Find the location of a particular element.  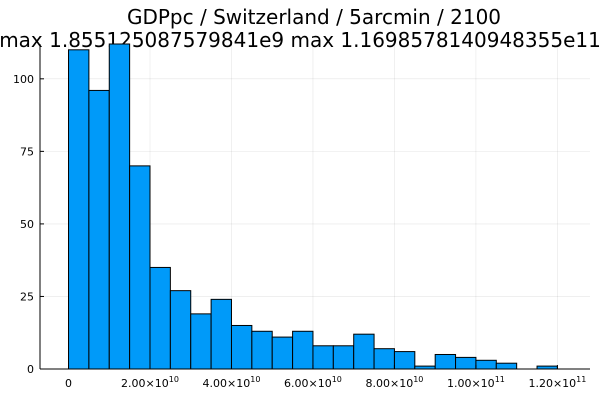

y-tick-labels: 0 25 50 75 100 is located at coordinates (28, 224).